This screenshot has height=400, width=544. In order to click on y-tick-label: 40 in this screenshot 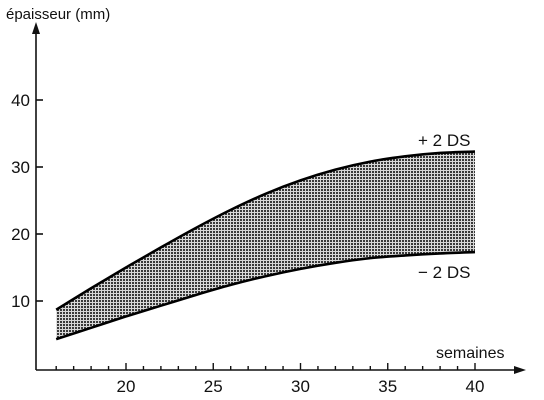, I will do `click(20, 100)`.